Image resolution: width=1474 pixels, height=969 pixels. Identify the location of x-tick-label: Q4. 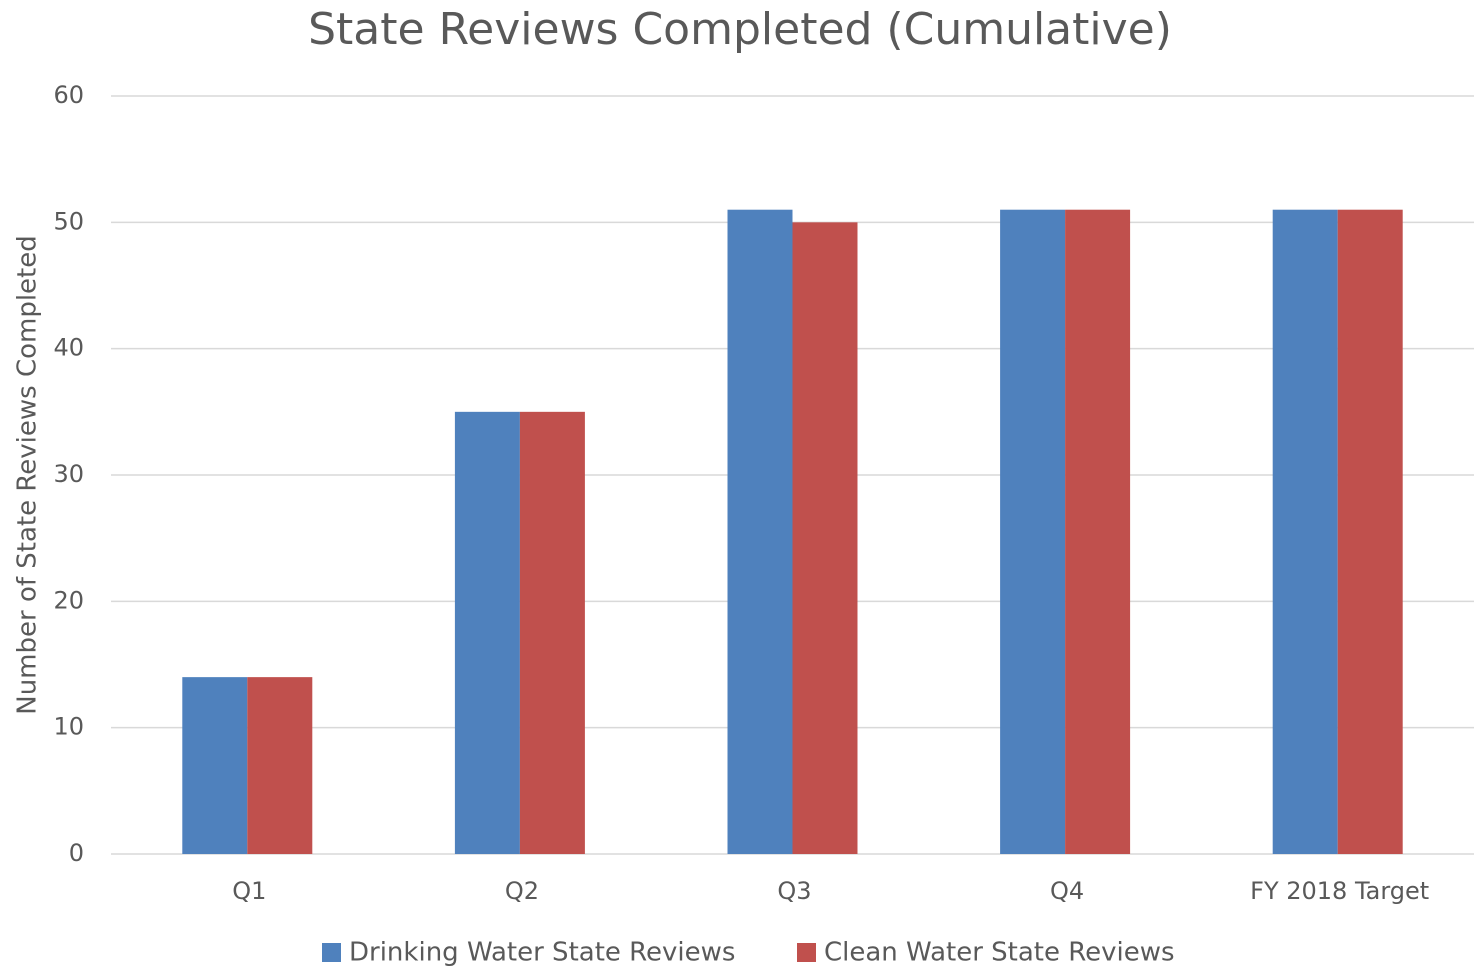
(1067, 891).